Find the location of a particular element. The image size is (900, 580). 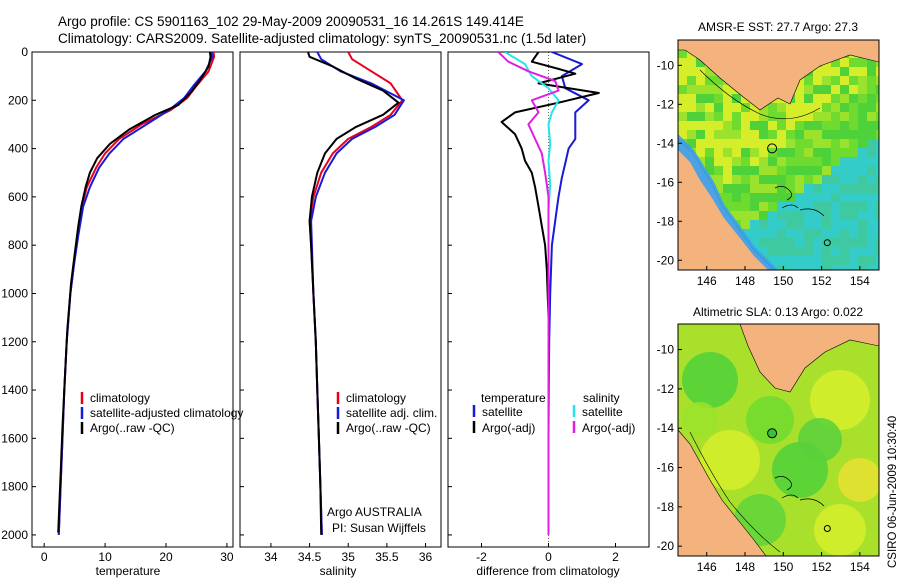

temperature-xtick-label: 10 is located at coordinates (105, 557).